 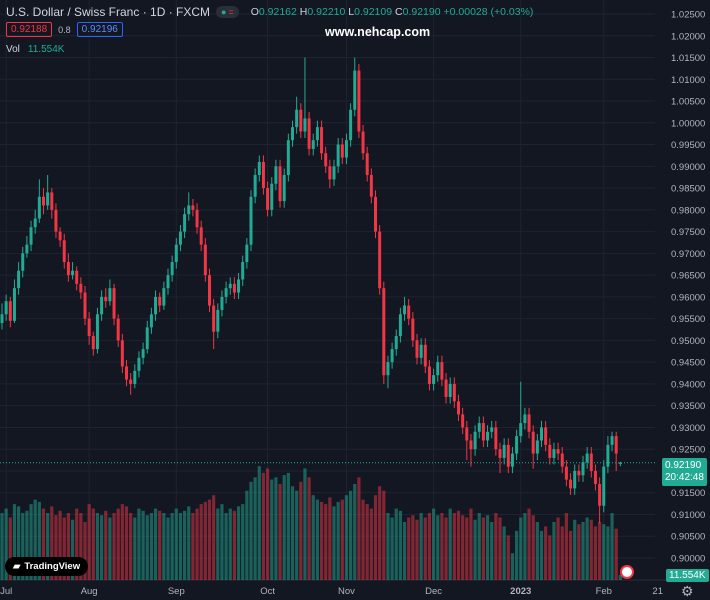 I want to click on us-flag-event-icon, so click(x=627, y=572).